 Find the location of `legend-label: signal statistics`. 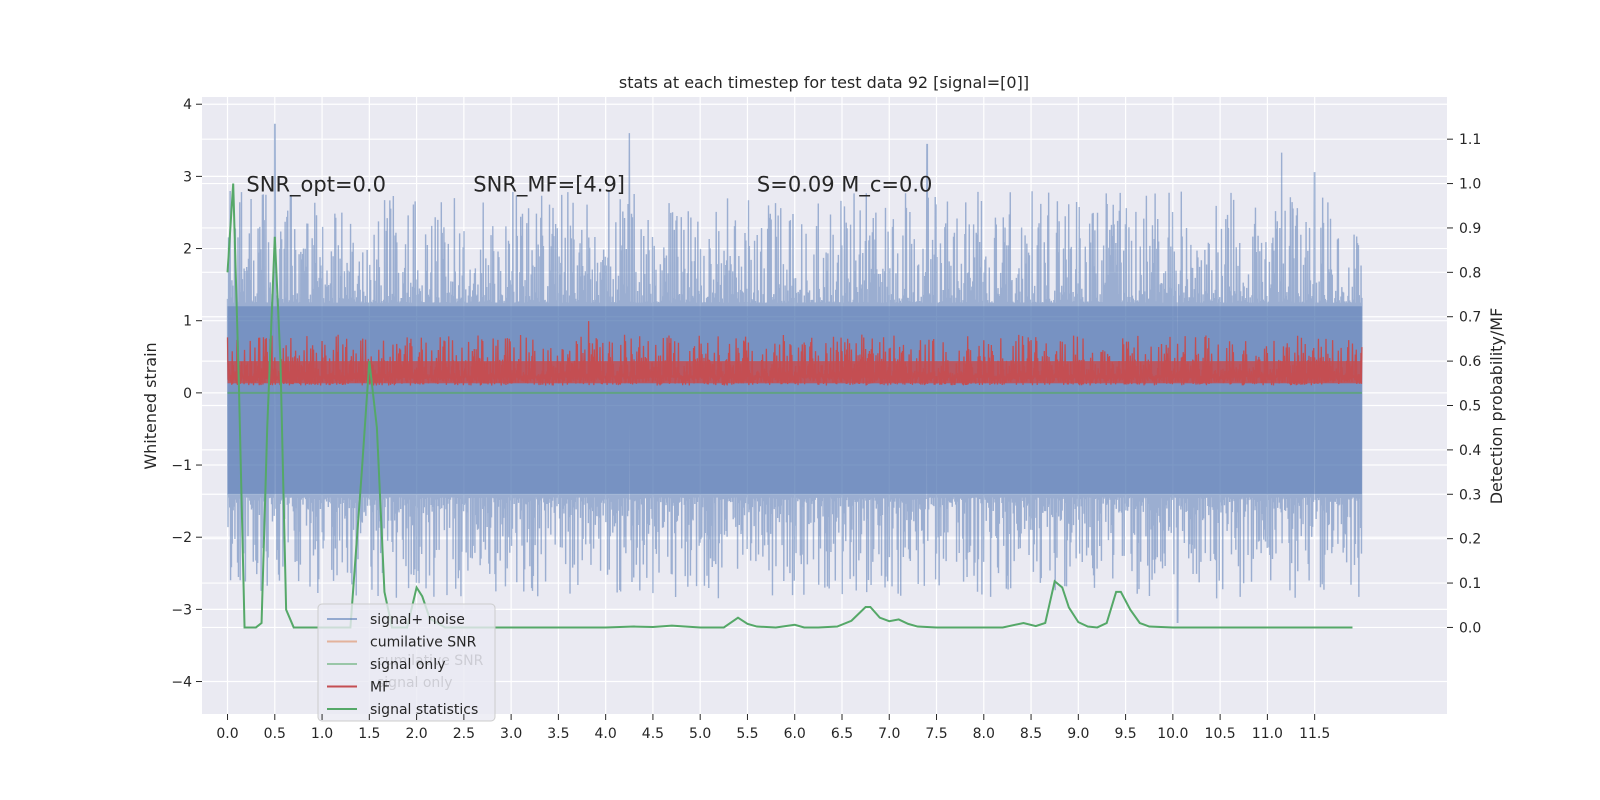

legend-label: signal statistics is located at coordinates (424, 710).